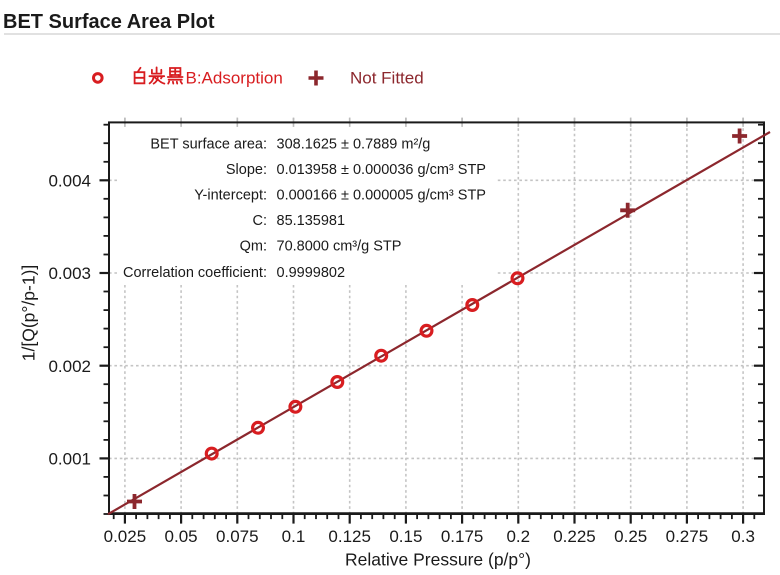 The height and width of the screenshot is (575, 780). Describe the element at coordinates (381, 170) in the screenshot. I see `svg-text: 0.013958 ± 0.000036 g/cm³ STP` at that location.